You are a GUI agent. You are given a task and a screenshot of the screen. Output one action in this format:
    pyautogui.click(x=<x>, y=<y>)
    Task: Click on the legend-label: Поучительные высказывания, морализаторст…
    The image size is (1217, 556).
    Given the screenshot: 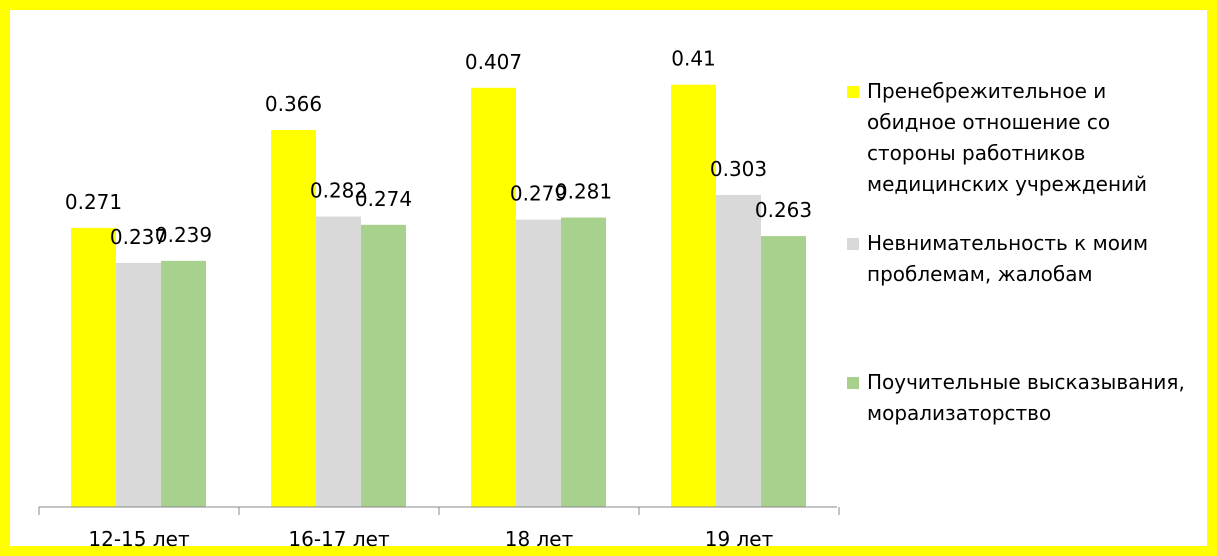 What is the action you would take?
    pyautogui.click(x=1026, y=397)
    